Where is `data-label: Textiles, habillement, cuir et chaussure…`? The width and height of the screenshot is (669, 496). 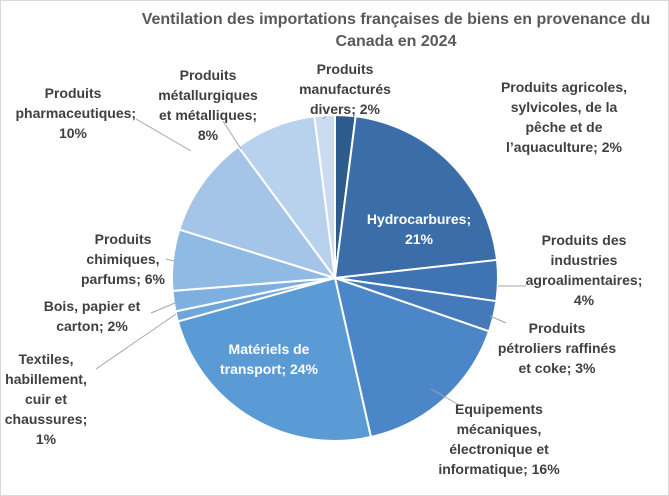
data-label: Textiles, habillement, cuir et chaussure… is located at coordinates (46, 399).